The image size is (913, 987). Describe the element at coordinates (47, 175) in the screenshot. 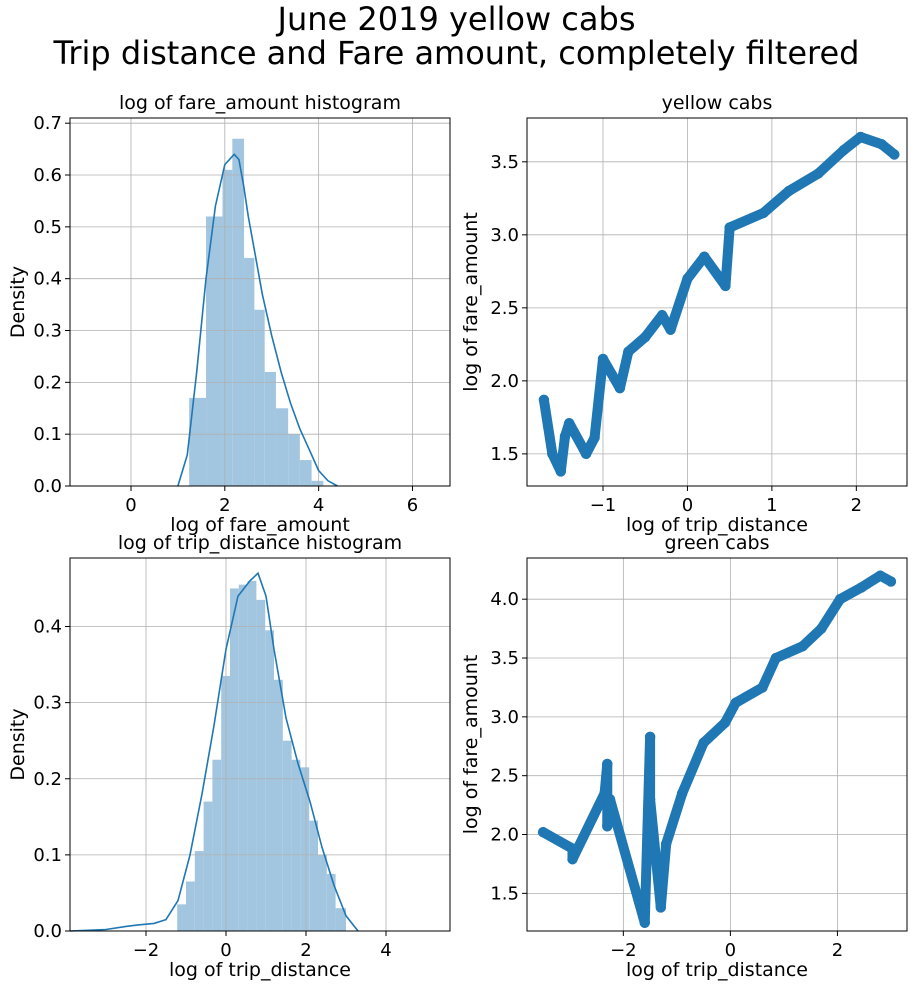

I see `y-tick-label: 0.6` at that location.